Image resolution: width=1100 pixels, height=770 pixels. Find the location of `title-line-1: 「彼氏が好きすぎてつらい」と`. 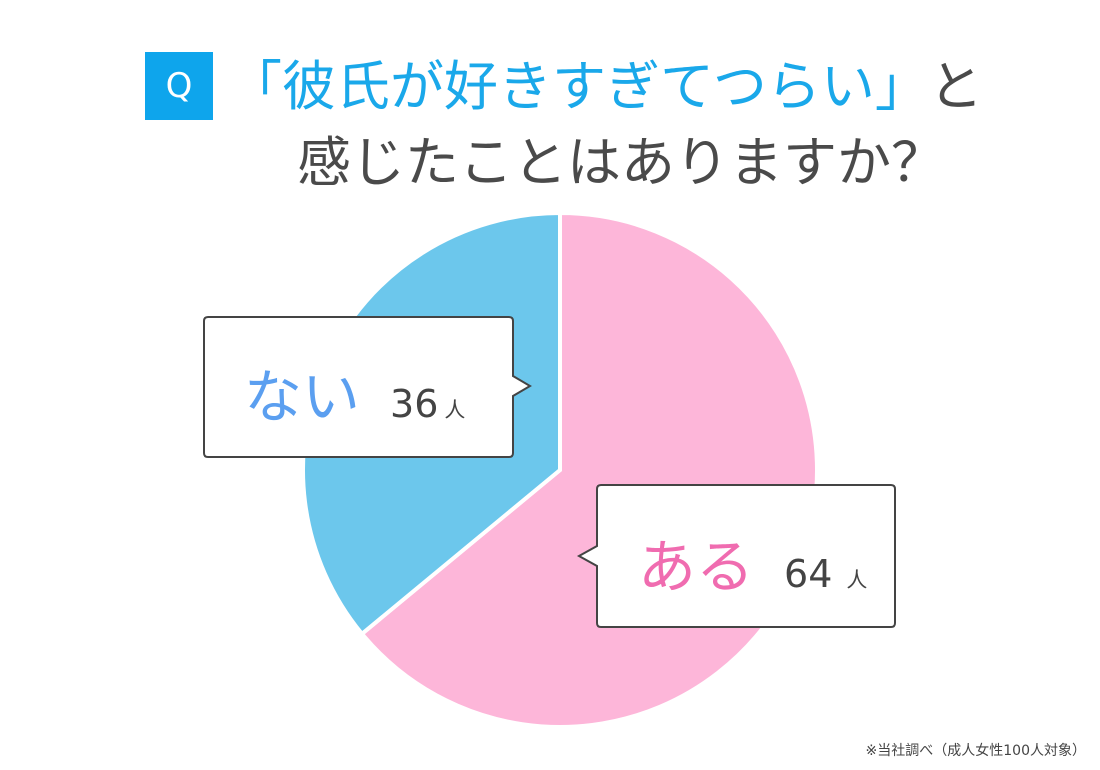

title-line-1: 「彼氏が好きすぎてつらい」と is located at coordinates (605, 87).